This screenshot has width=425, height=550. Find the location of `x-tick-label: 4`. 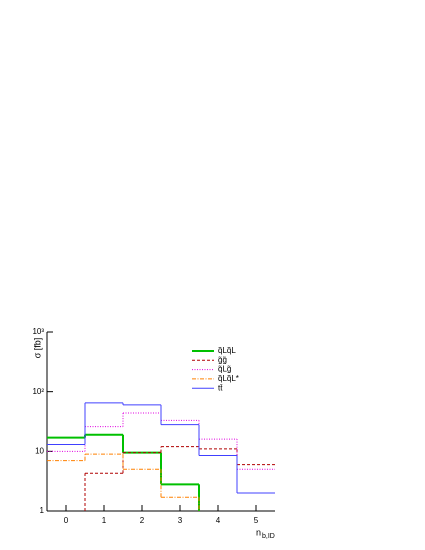

x-tick-label: 4 is located at coordinates (218, 520).